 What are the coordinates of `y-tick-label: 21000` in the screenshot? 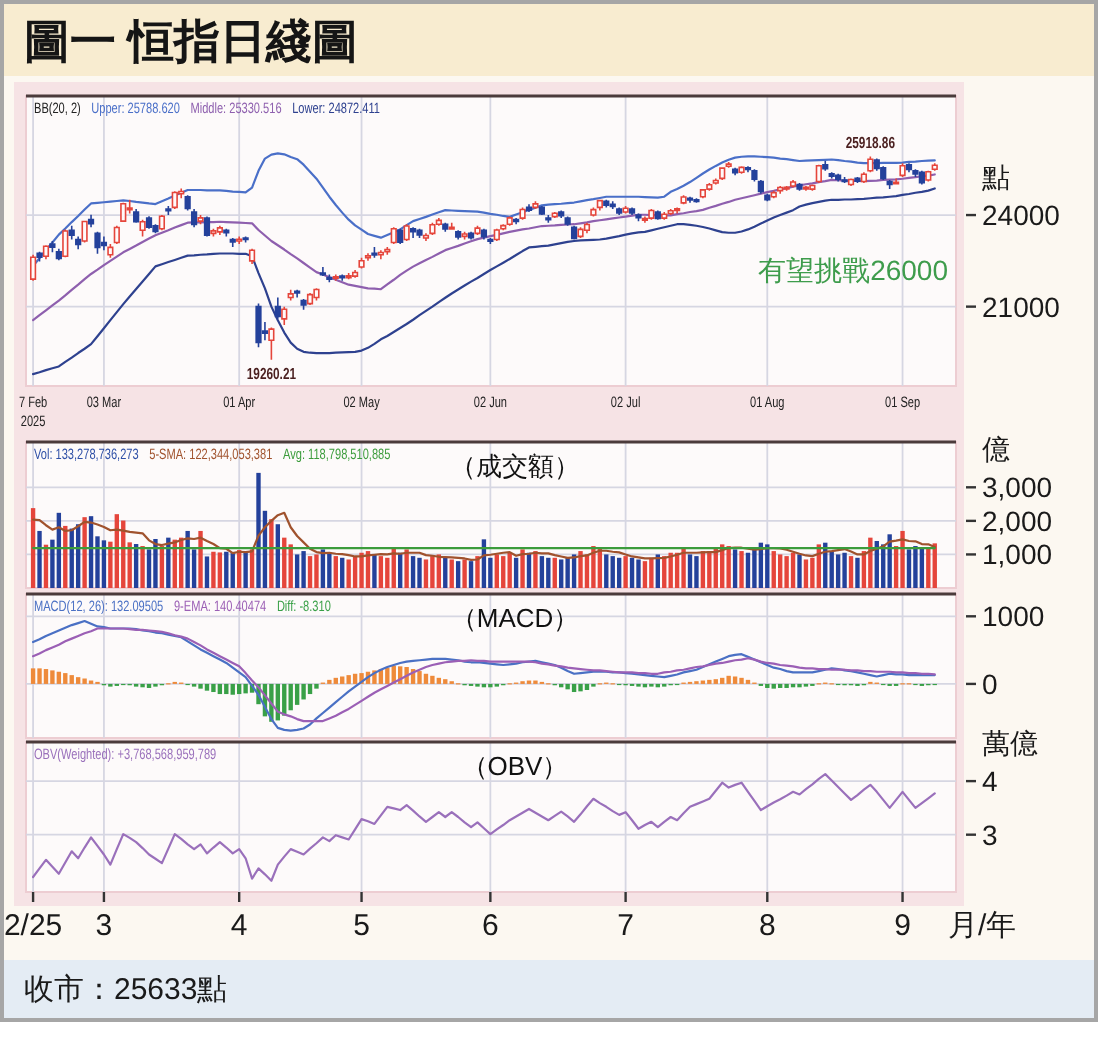 It's located at (1021, 306).